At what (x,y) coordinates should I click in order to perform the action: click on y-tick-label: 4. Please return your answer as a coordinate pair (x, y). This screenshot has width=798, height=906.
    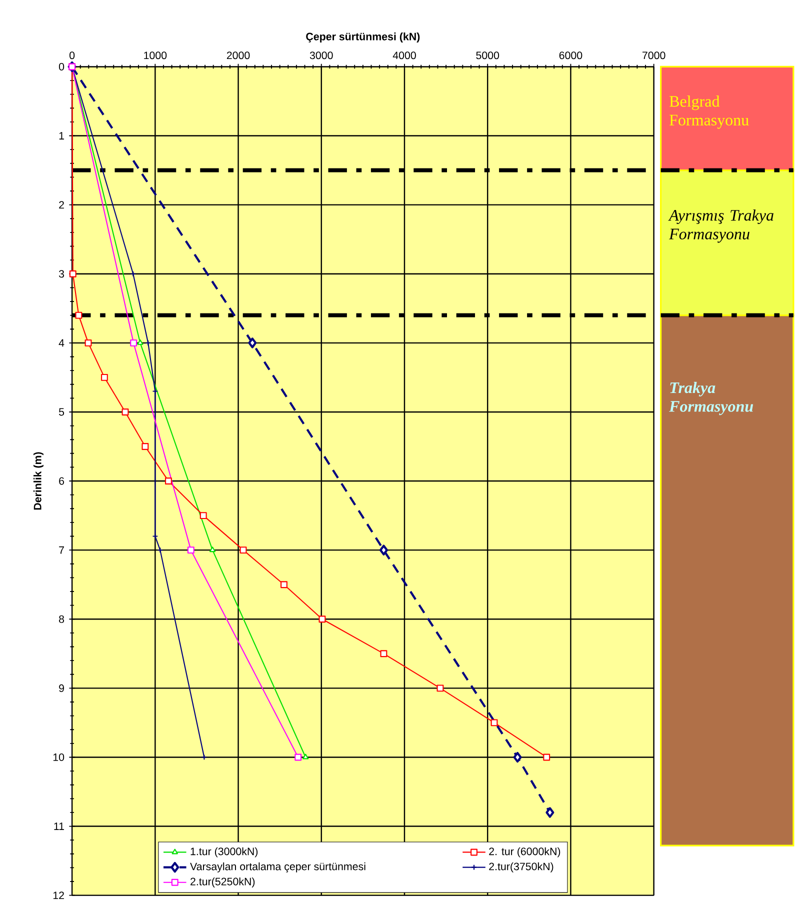
    Looking at the image, I should click on (61, 343).